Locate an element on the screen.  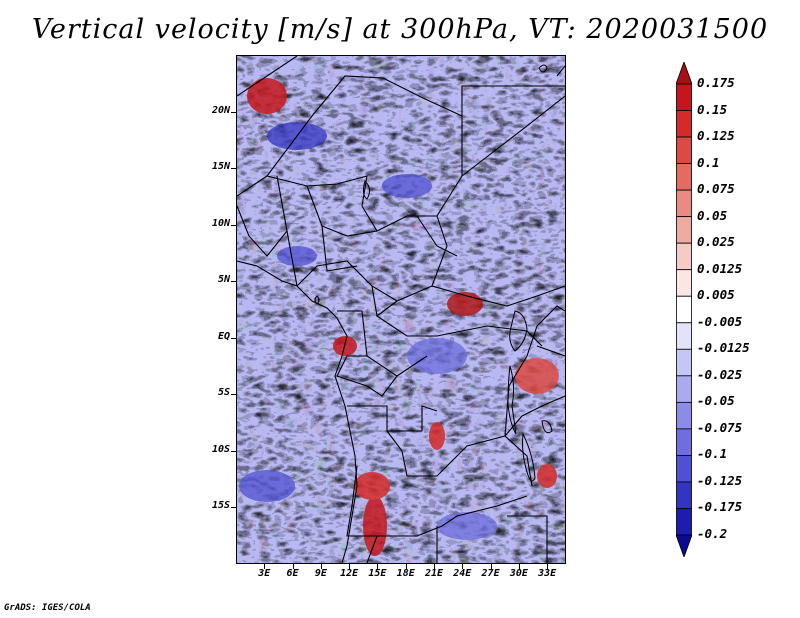
colorbar-label: 0.175 is located at coordinates (716, 82).